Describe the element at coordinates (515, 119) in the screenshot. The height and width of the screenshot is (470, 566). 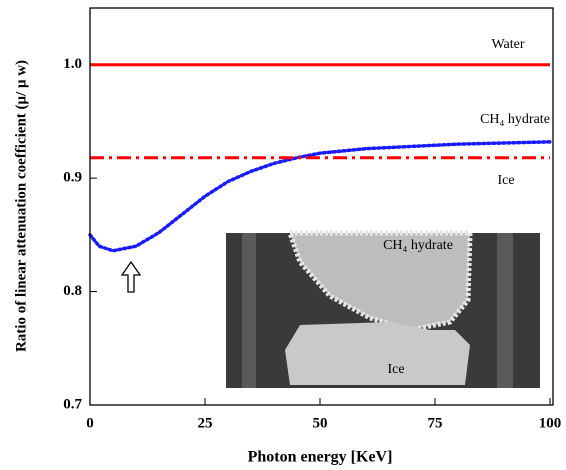
I see `series-label: CH₄ hydrate` at that location.